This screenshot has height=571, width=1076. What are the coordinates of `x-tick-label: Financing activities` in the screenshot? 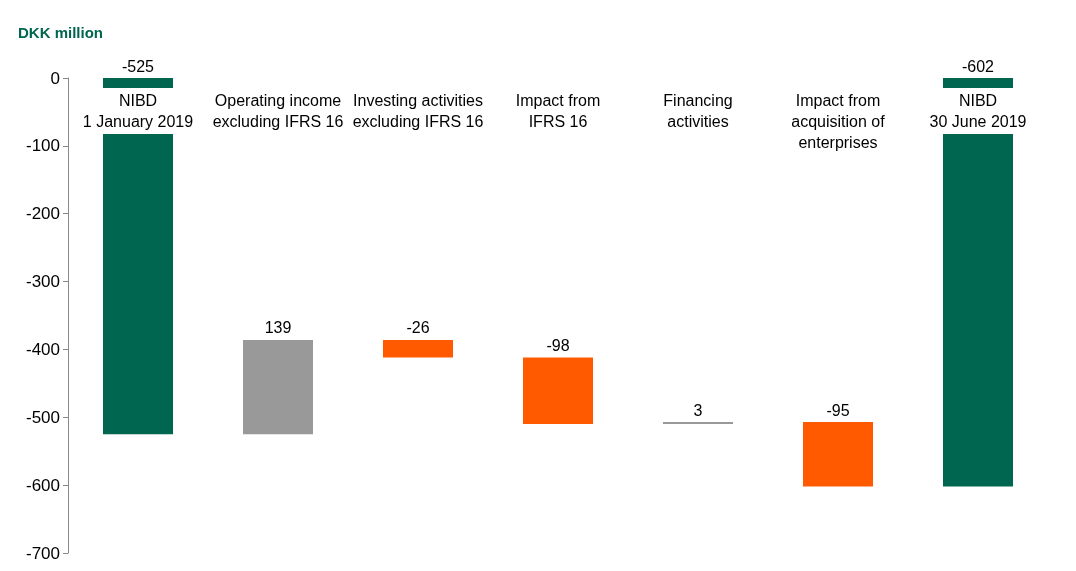 It's located at (698, 111).